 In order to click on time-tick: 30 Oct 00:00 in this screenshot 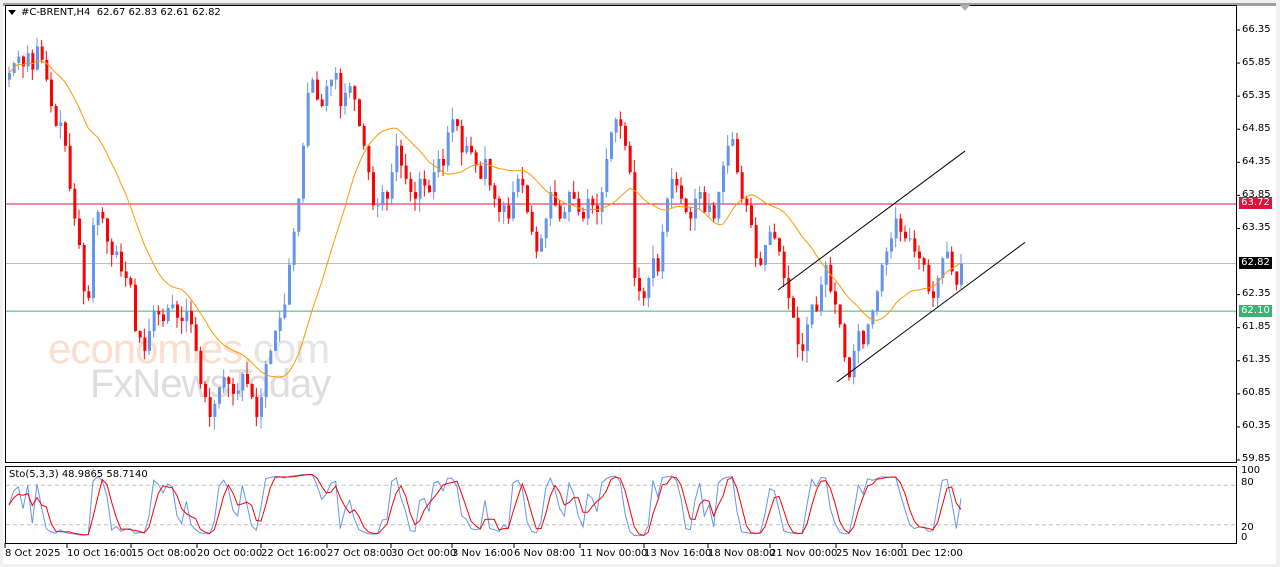, I will do `click(424, 553)`.